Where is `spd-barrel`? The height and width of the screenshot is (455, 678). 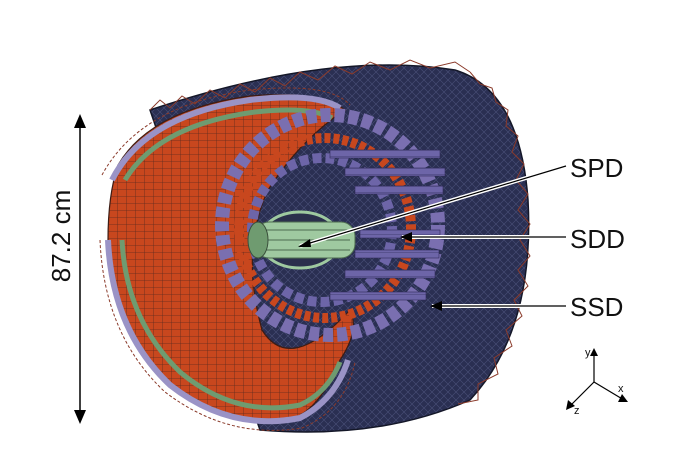
spd-barrel is located at coordinates (301, 240).